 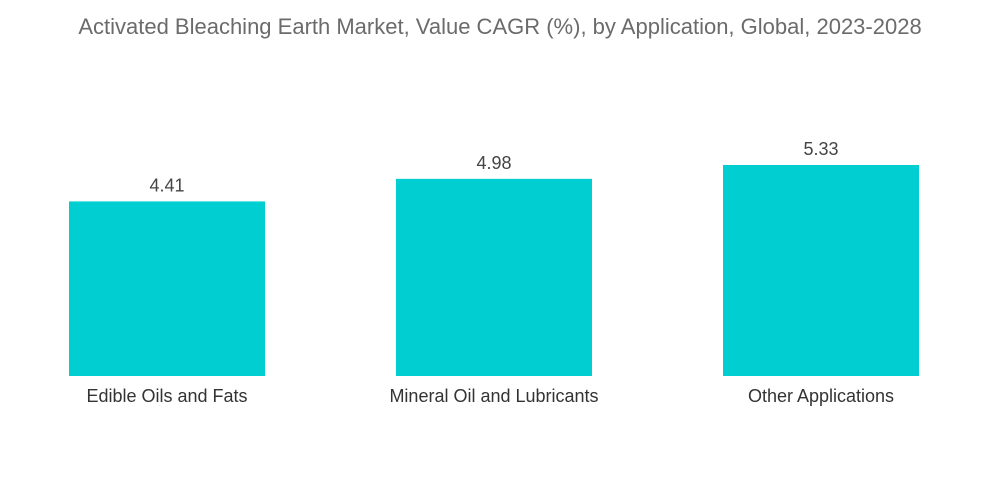 What do you see at coordinates (166, 396) in the screenshot?
I see `category-label-0: Edible Oils and Fats` at bounding box center [166, 396].